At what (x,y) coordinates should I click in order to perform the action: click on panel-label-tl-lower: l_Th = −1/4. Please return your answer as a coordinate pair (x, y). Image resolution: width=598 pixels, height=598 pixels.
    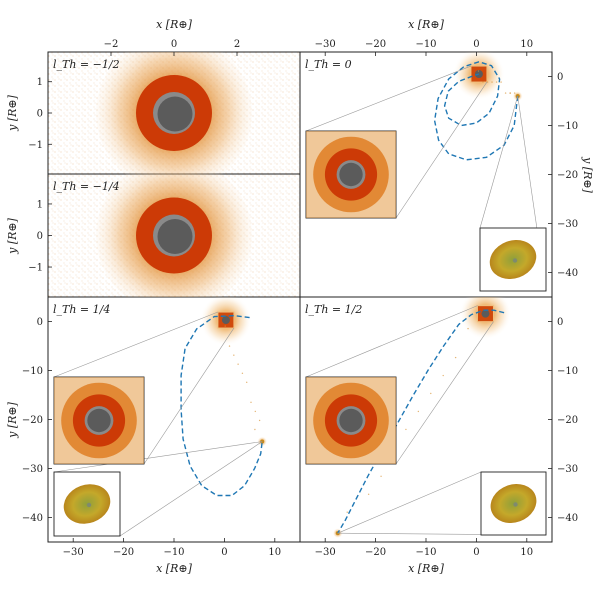
    Looking at the image, I should click on (86, 186).